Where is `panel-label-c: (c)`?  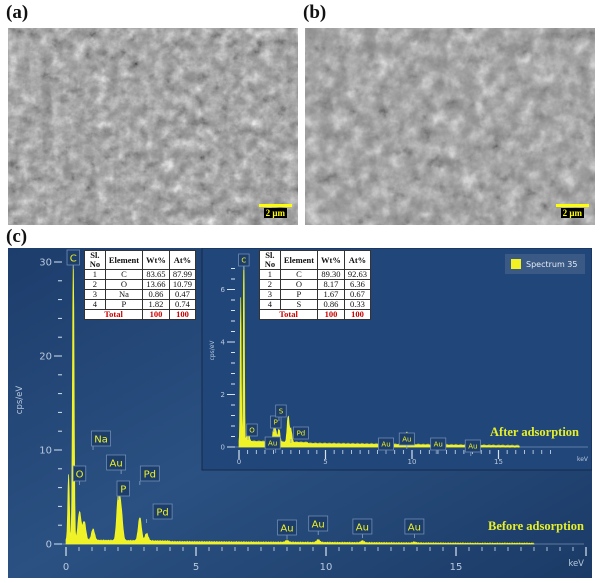 panel-label-c: (c) is located at coordinates (17, 236).